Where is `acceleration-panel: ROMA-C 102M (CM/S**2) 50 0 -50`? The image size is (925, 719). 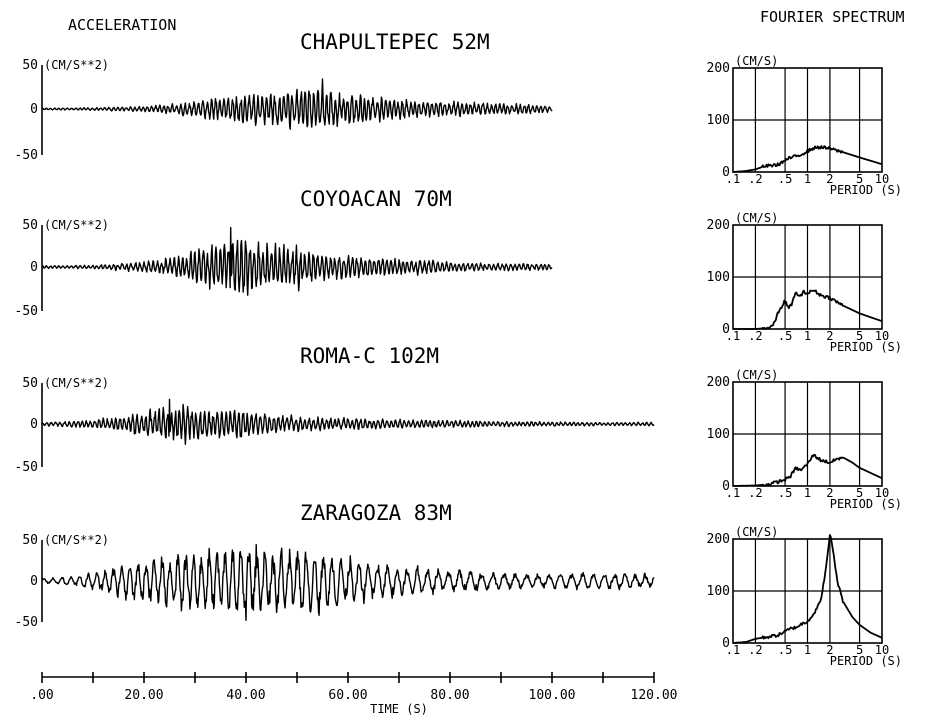 acceleration-panel: ROMA-C 102M (CM/S**2) 50 0 -50 is located at coordinates (335, 409).